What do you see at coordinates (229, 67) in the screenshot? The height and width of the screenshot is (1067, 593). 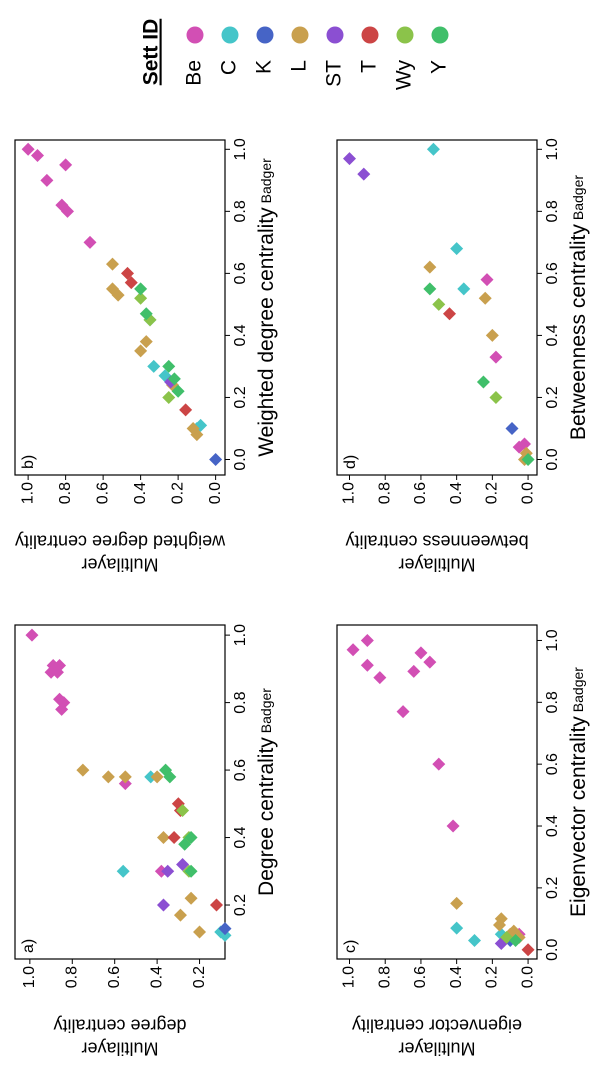 I see `legend-label: C` at bounding box center [229, 67].